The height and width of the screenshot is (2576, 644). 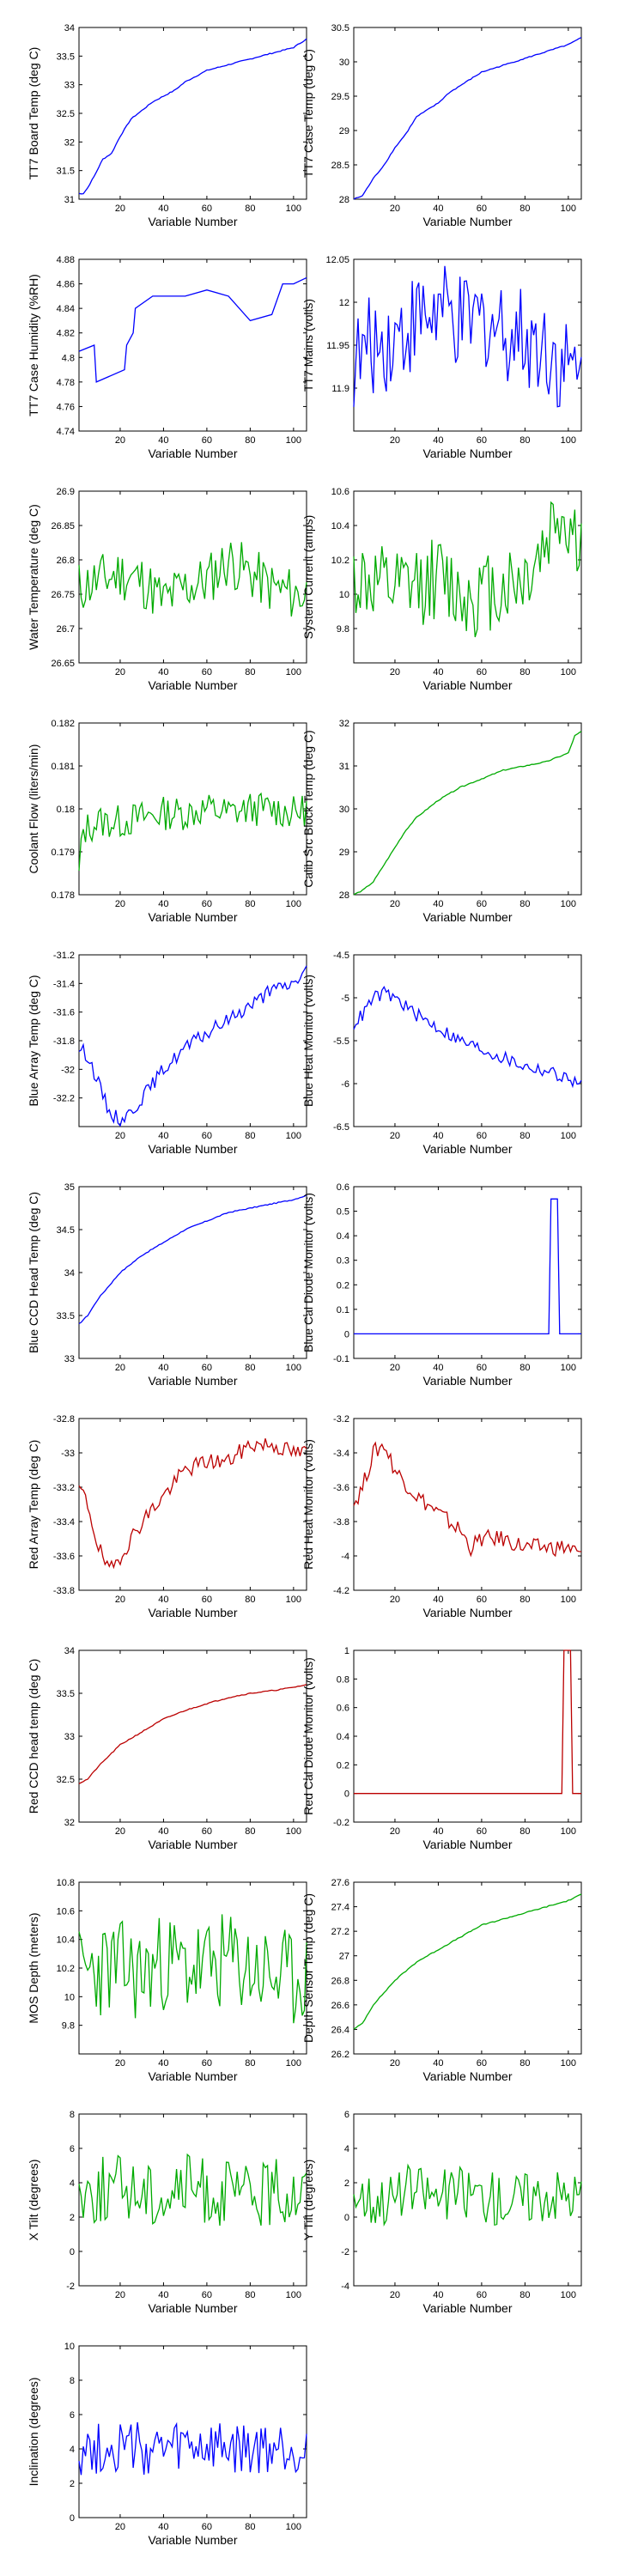 What do you see at coordinates (66, 1969) in the screenshot?
I see `y-tick-label: 10.2` at bounding box center [66, 1969].